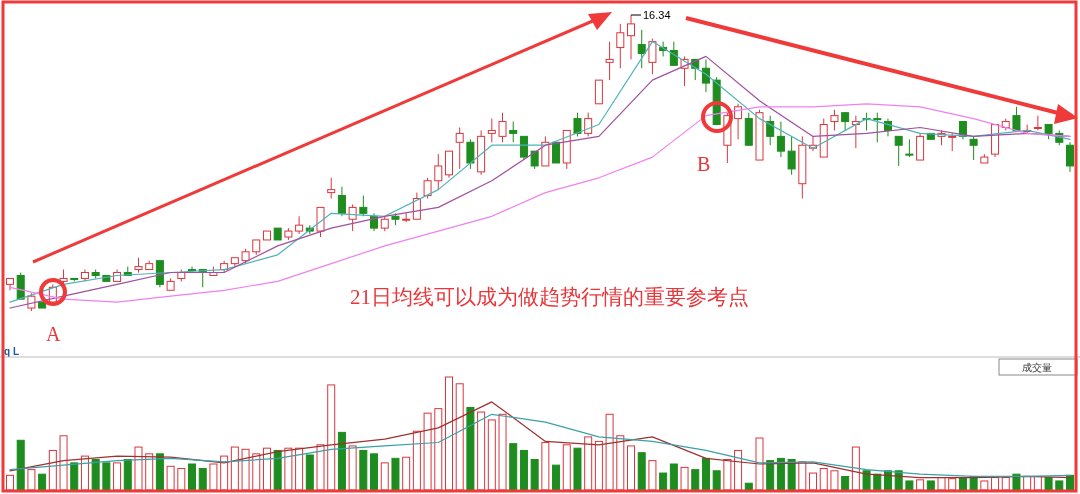  I want to click on text: q L, so click(11, 351).